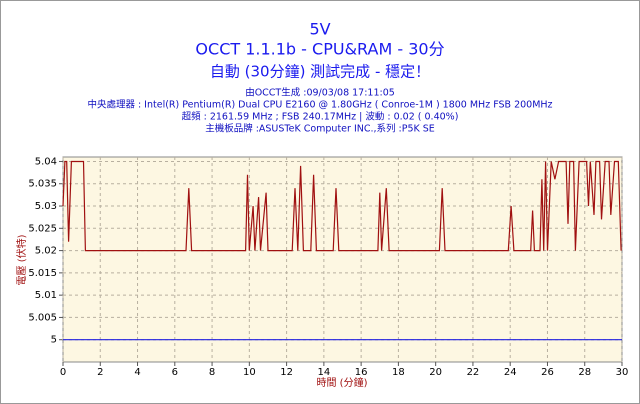  Describe the element at coordinates (100, 372) in the screenshot. I see `x-tick-label: 2` at that location.